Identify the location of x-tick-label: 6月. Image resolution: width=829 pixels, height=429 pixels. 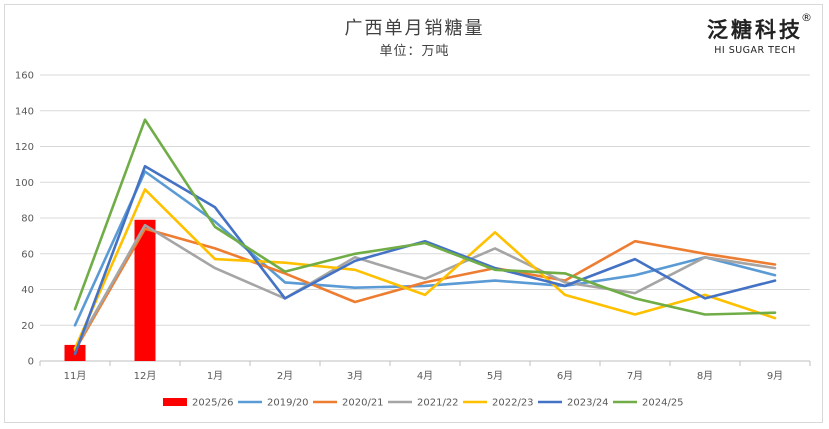
(565, 376).